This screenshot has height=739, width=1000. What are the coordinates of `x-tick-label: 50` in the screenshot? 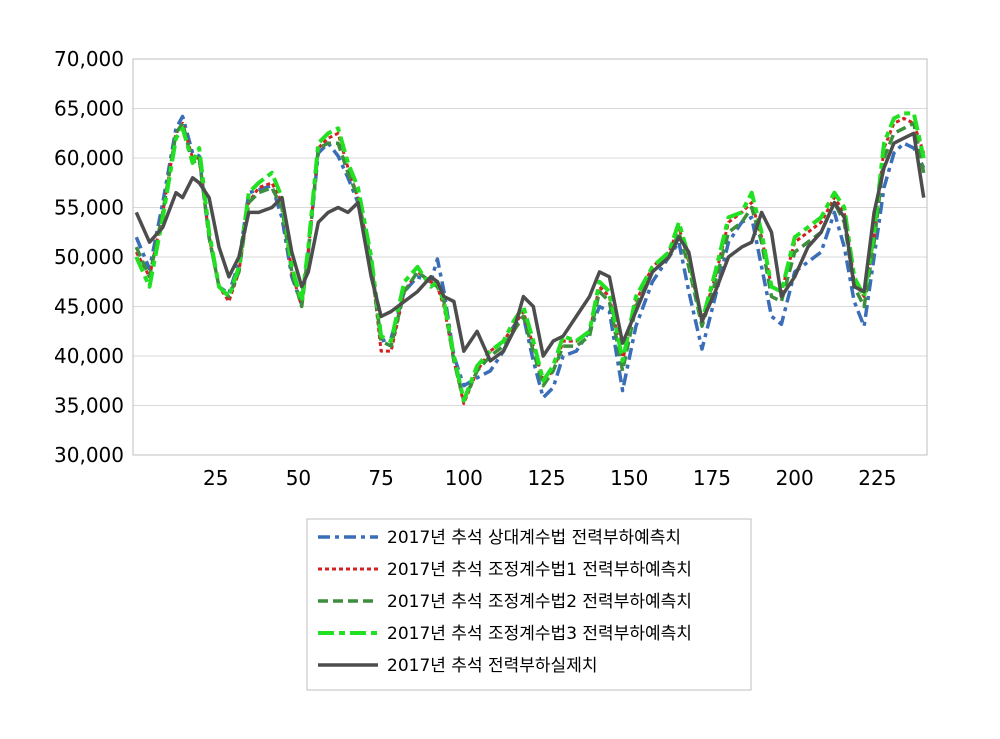 It's located at (298, 478).